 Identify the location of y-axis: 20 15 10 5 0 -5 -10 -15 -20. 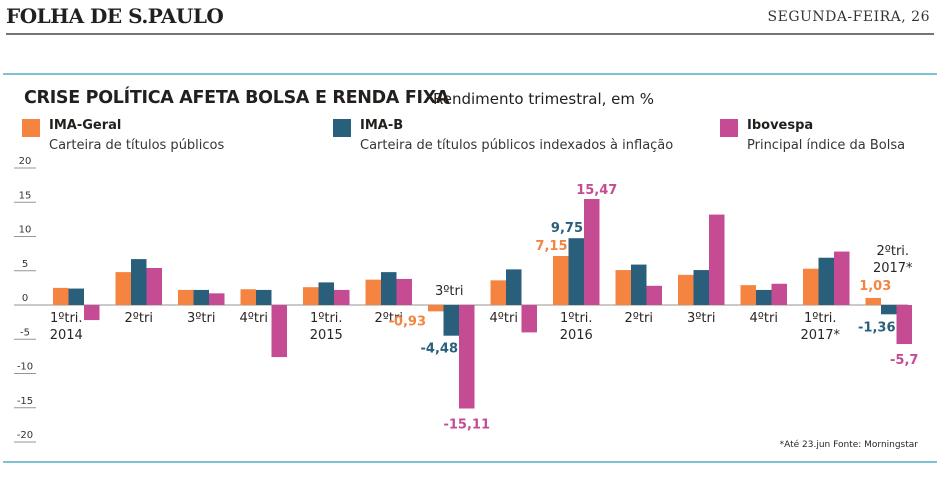
(25, 299).